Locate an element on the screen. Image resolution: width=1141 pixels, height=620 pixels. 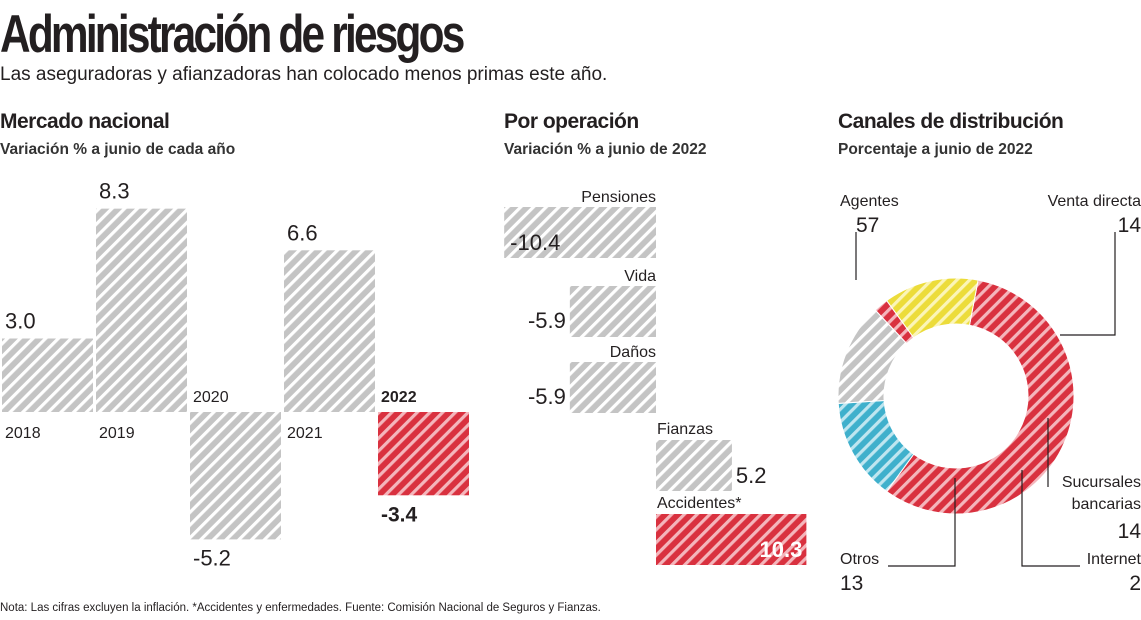
mercado-bar-2022 is located at coordinates (423, 454).